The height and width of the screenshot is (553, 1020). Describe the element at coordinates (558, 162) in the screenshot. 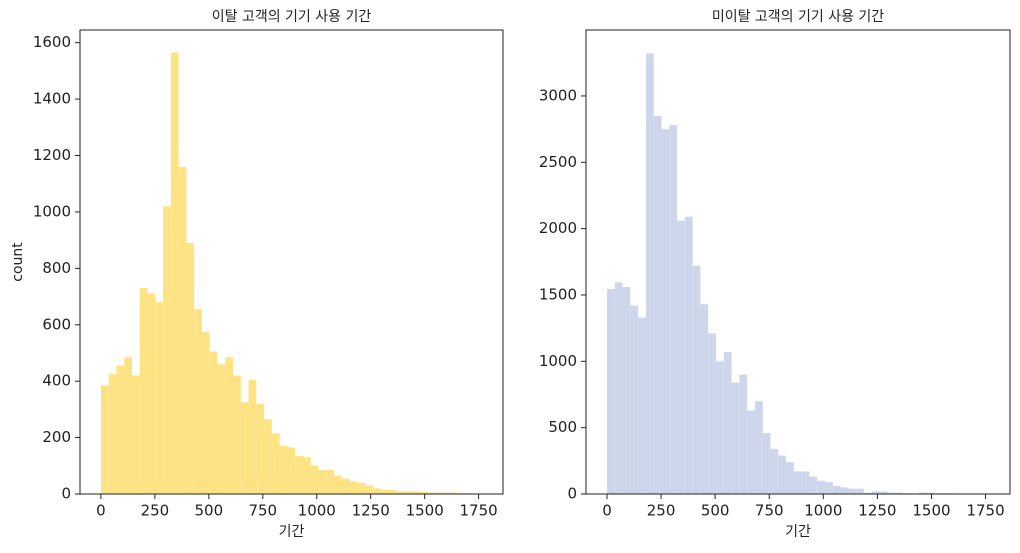

I see `y-tick-label: 2500` at that location.